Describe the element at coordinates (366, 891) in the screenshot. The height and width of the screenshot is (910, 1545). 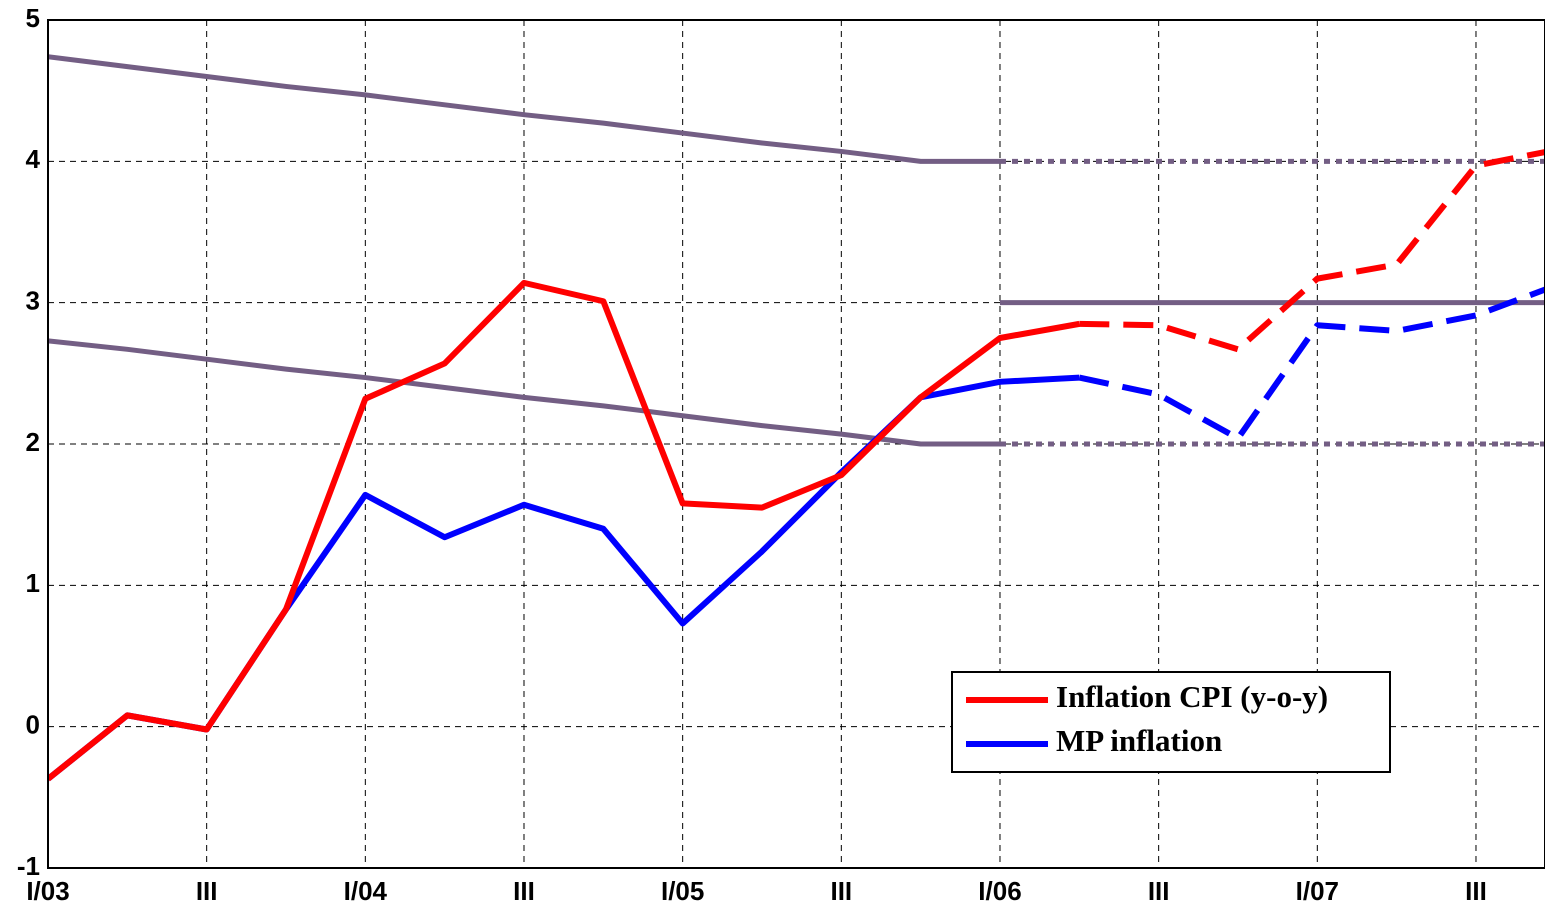
I see `x-tick-label: I/04` at that location.